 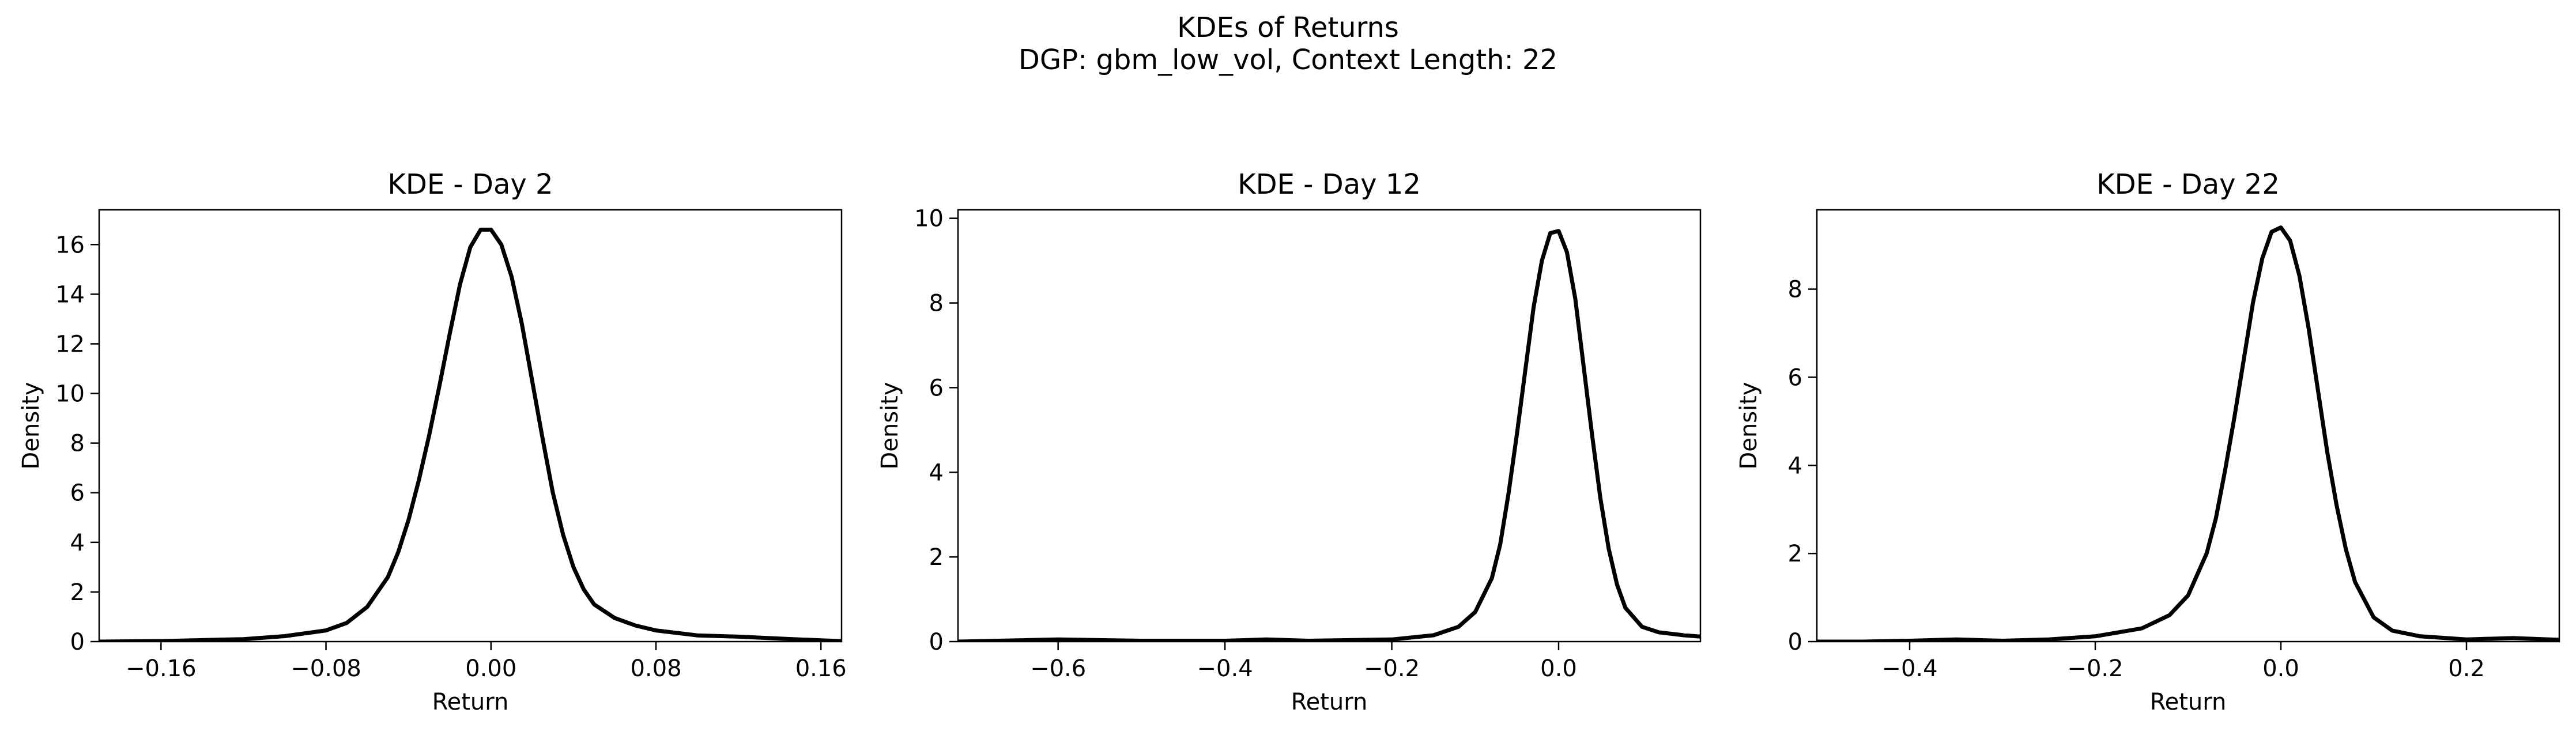 What do you see at coordinates (1329, 184) in the screenshot?
I see `panel-title: KDE - Day 12` at bounding box center [1329, 184].